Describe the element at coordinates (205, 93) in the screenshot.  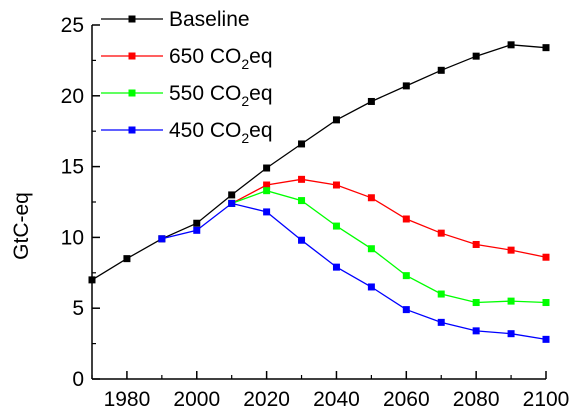
I see `legend-label-part: 550 CO` at that location.